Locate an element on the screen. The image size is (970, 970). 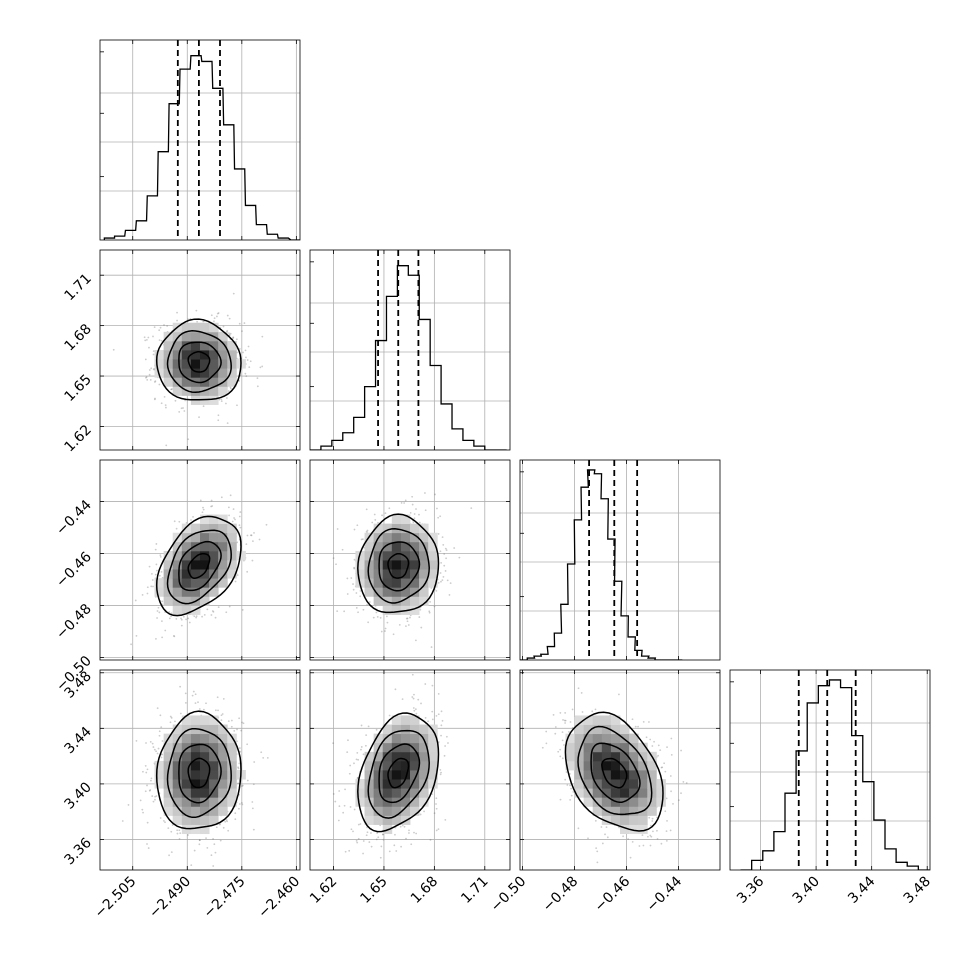
panel-frame is located at coordinates (200, 560).